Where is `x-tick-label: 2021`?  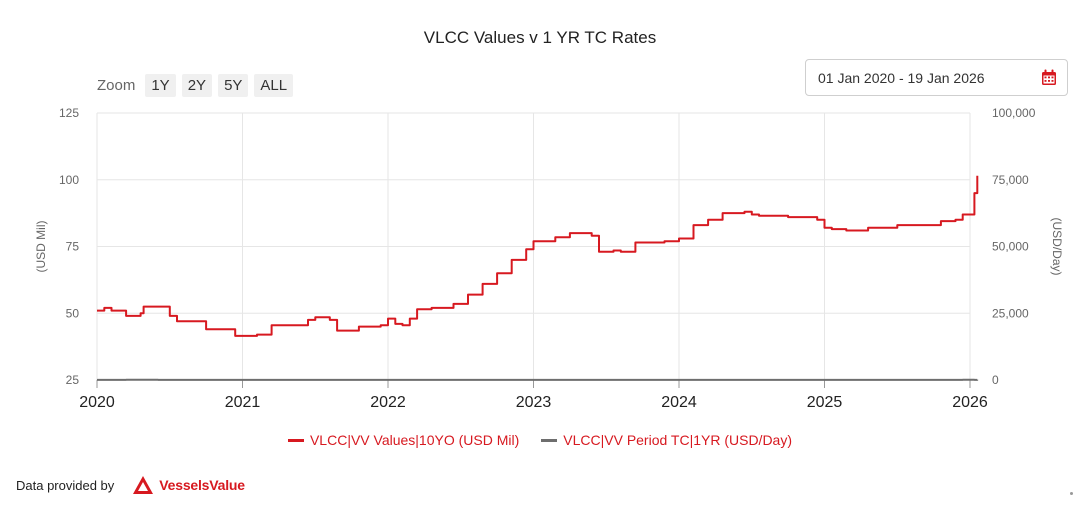
x-tick-label: 2021 is located at coordinates (243, 402).